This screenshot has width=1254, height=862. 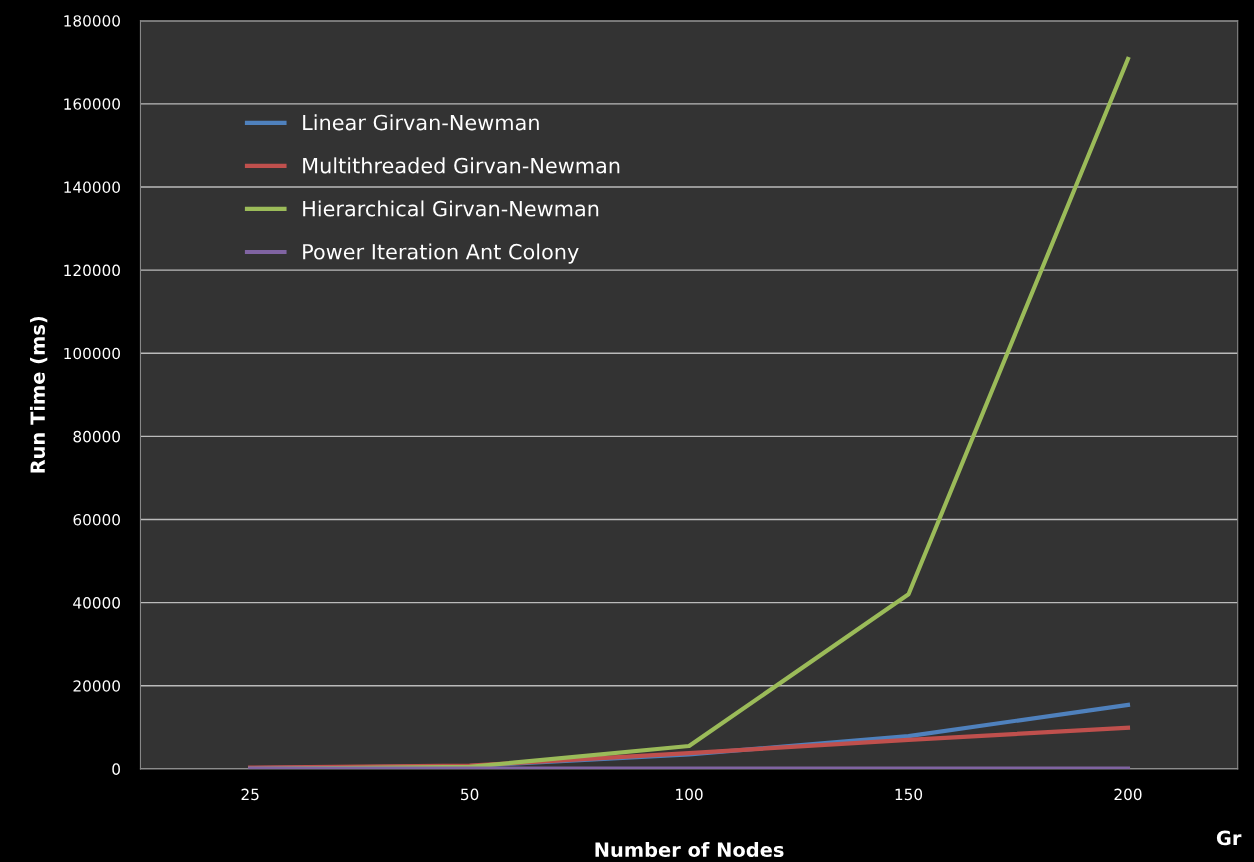 I want to click on y-tick-label: 140000, so click(x=92, y=187).